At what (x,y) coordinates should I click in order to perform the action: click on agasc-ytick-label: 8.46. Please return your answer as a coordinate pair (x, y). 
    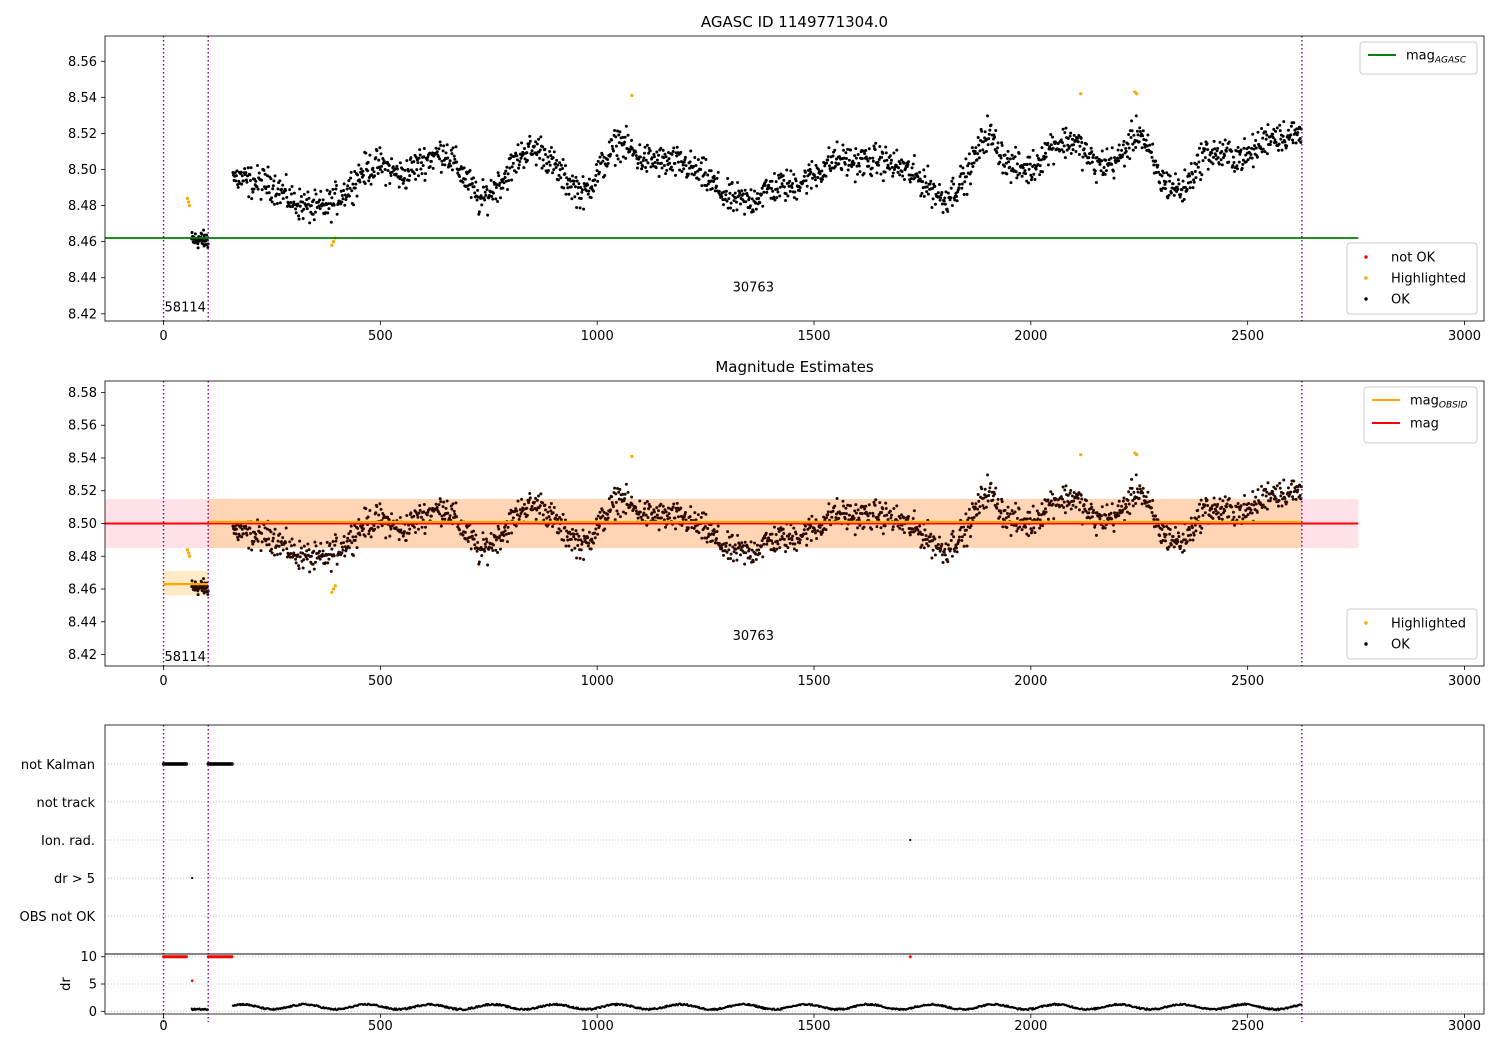
    Looking at the image, I should click on (82, 242).